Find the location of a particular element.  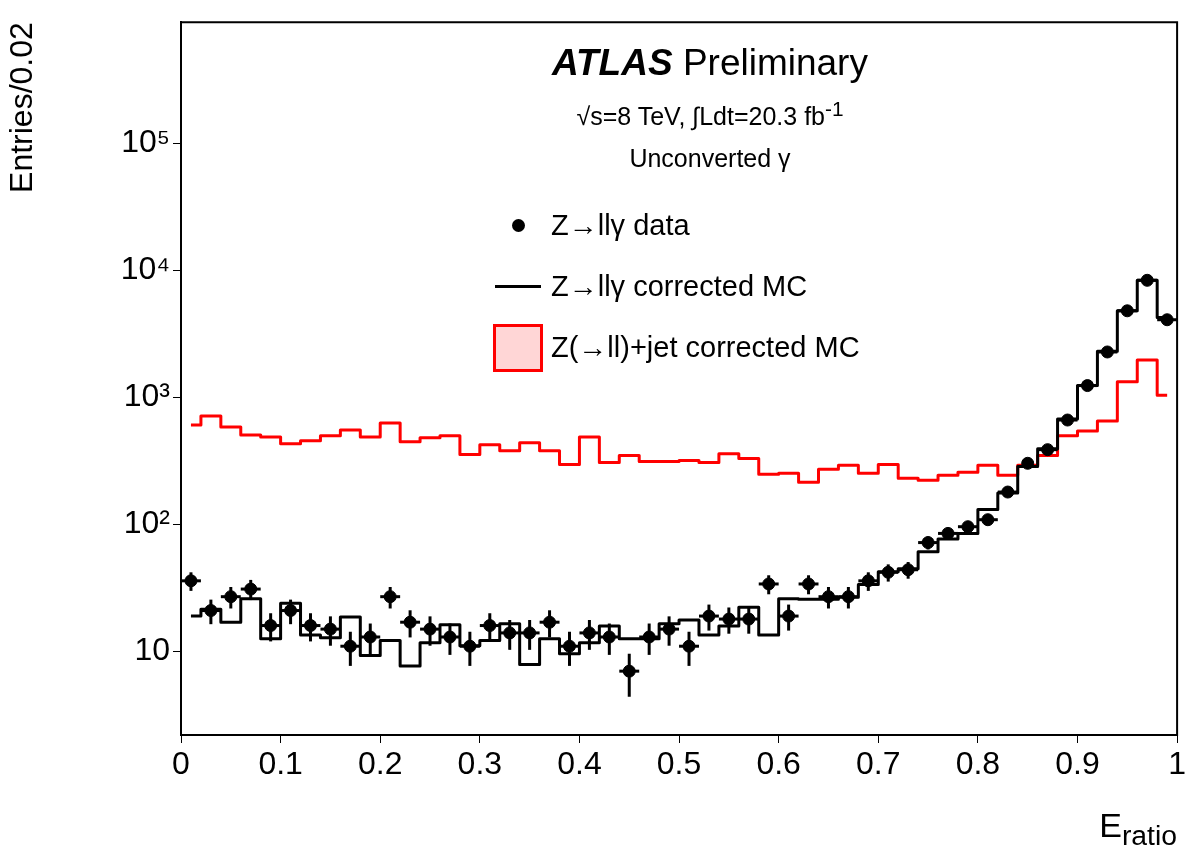

x-tick-label: 0.5 is located at coordinates (679, 763).